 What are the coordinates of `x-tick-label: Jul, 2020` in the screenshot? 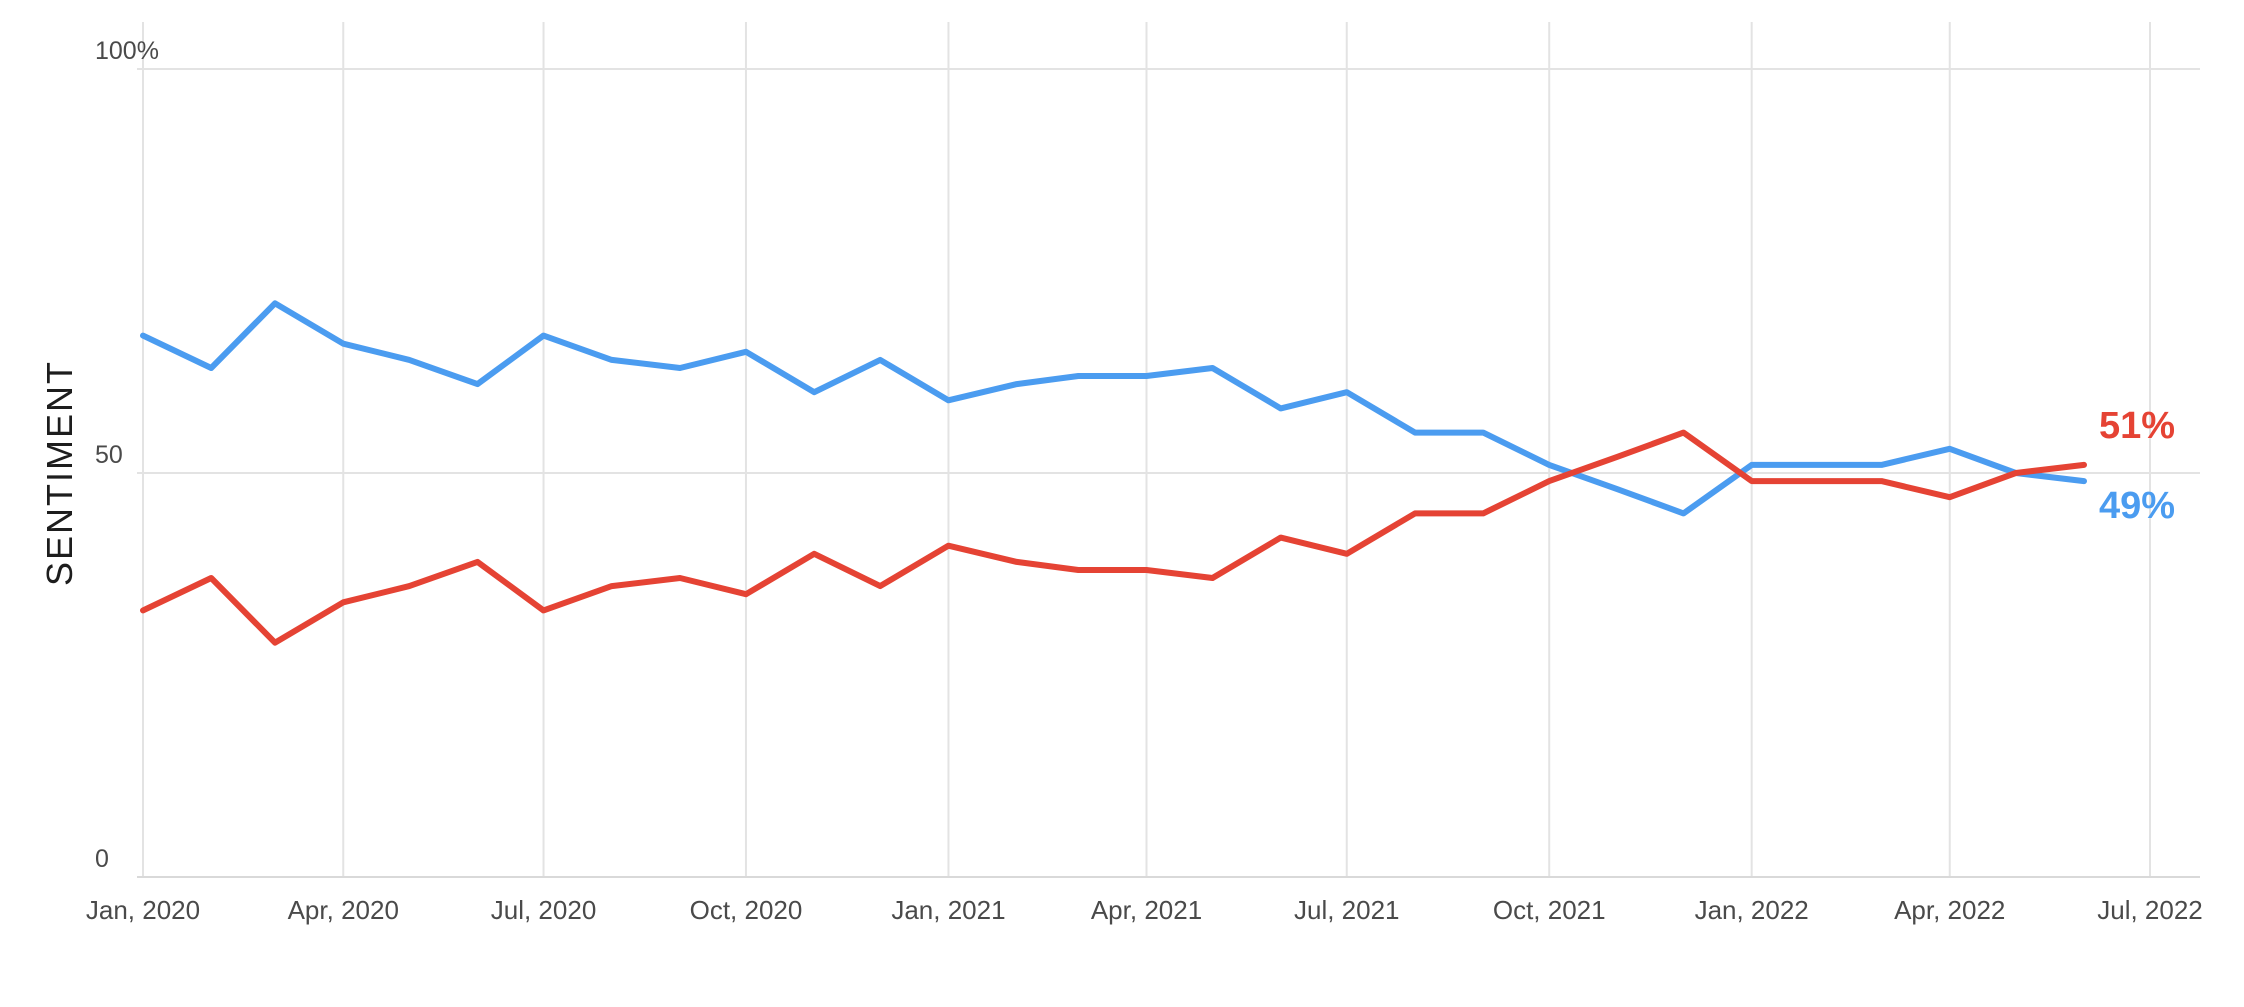 It's located at (544, 910).